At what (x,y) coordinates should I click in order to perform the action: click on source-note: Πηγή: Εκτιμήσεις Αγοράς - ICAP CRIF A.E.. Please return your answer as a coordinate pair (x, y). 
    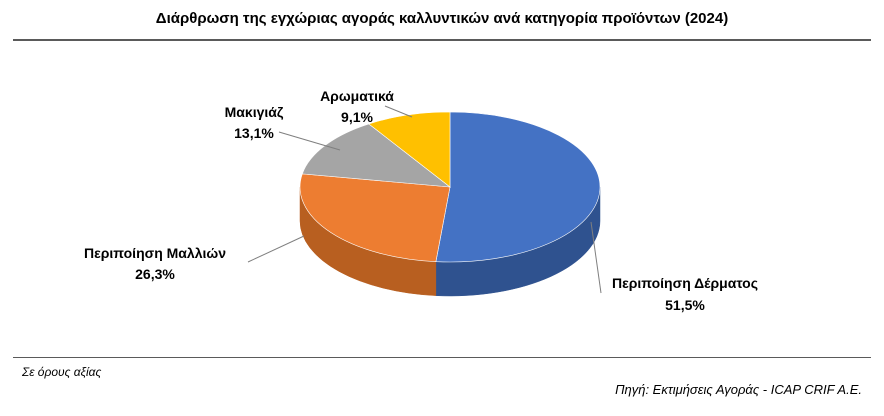
    Looking at the image, I should click on (738, 389).